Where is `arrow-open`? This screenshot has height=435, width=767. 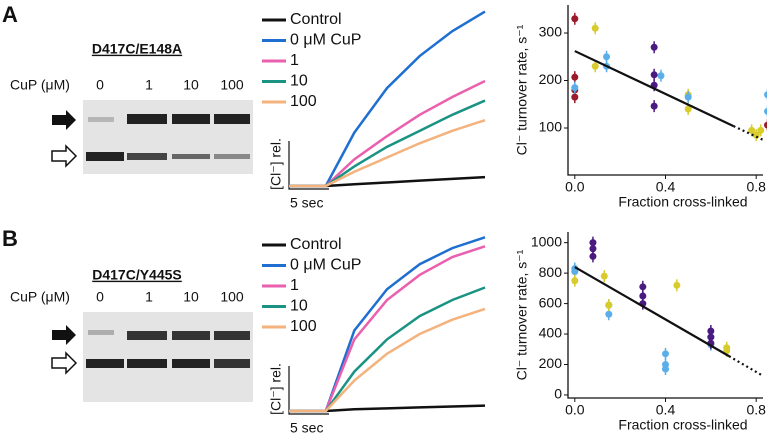 arrow-open is located at coordinates (64, 156).